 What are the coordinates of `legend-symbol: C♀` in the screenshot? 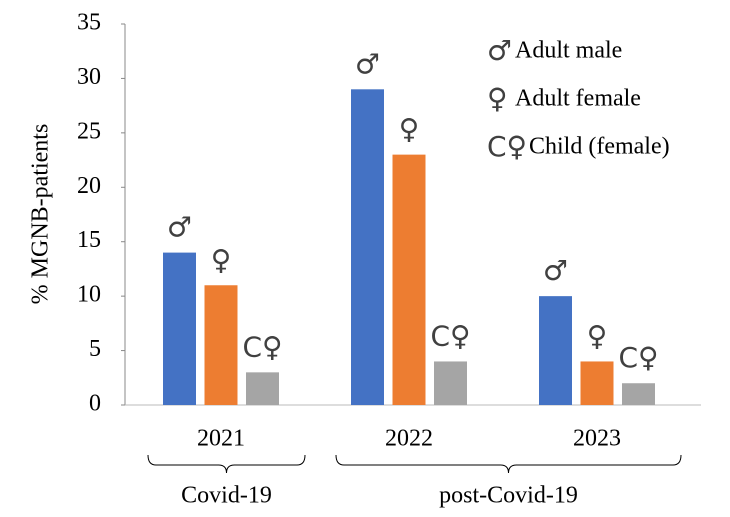 It's located at (507, 146).